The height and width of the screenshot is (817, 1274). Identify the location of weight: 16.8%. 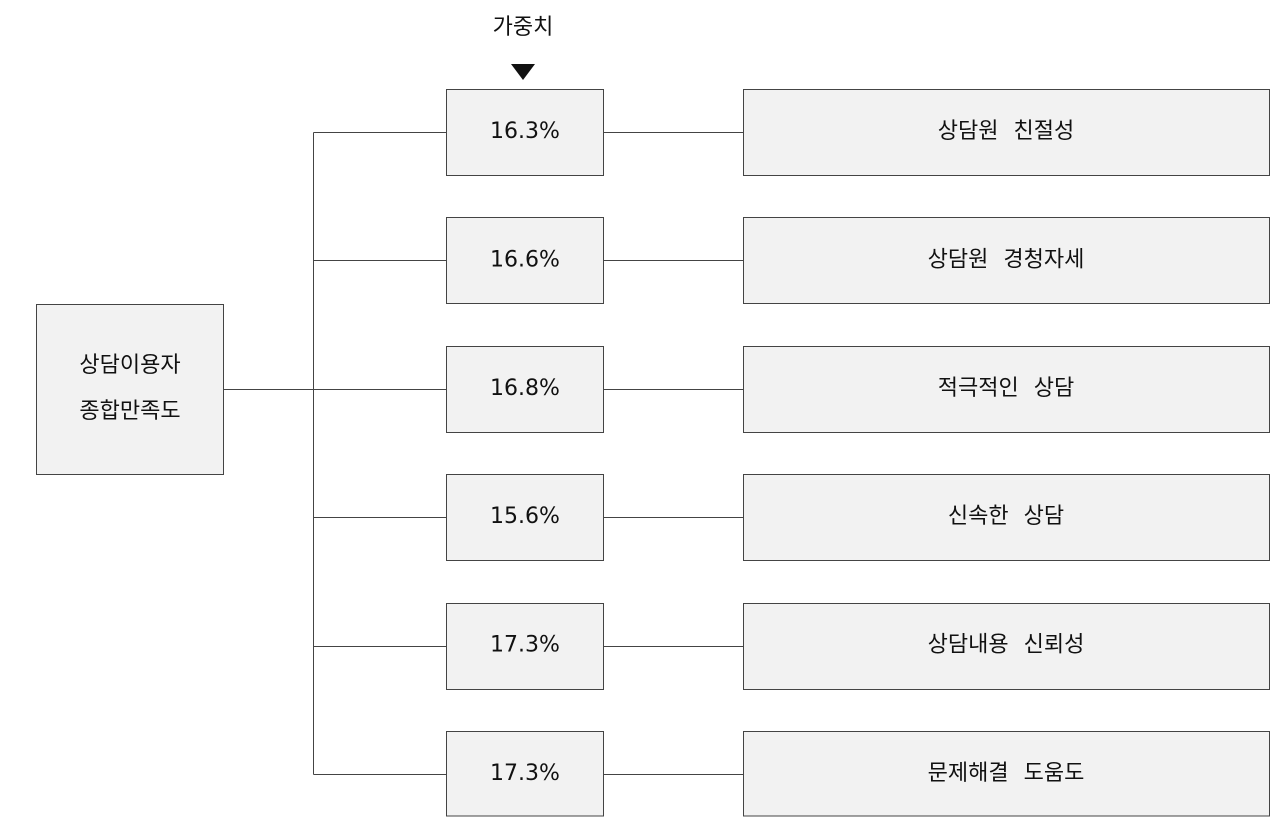
(525, 388).